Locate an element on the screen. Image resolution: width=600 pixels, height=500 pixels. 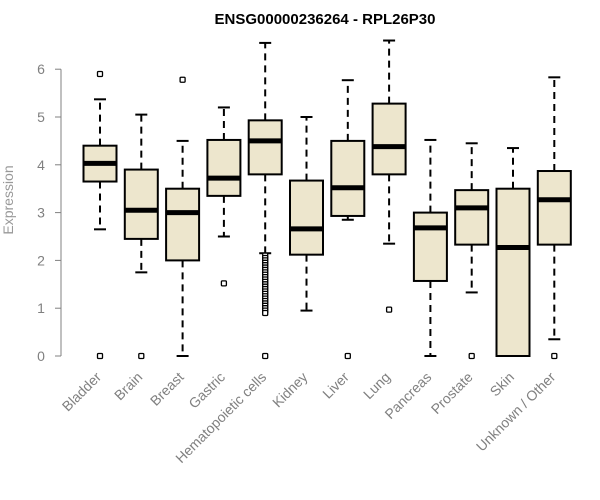
x-tick-label: Liver is located at coordinates (335, 385).